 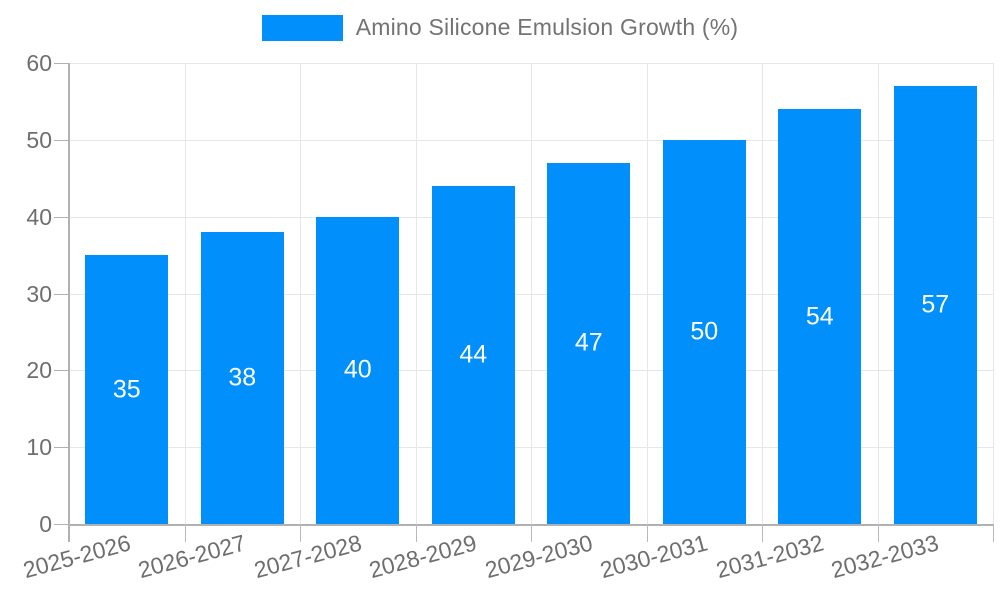 I want to click on bar-2030-2031: 50, so click(x=704, y=331).